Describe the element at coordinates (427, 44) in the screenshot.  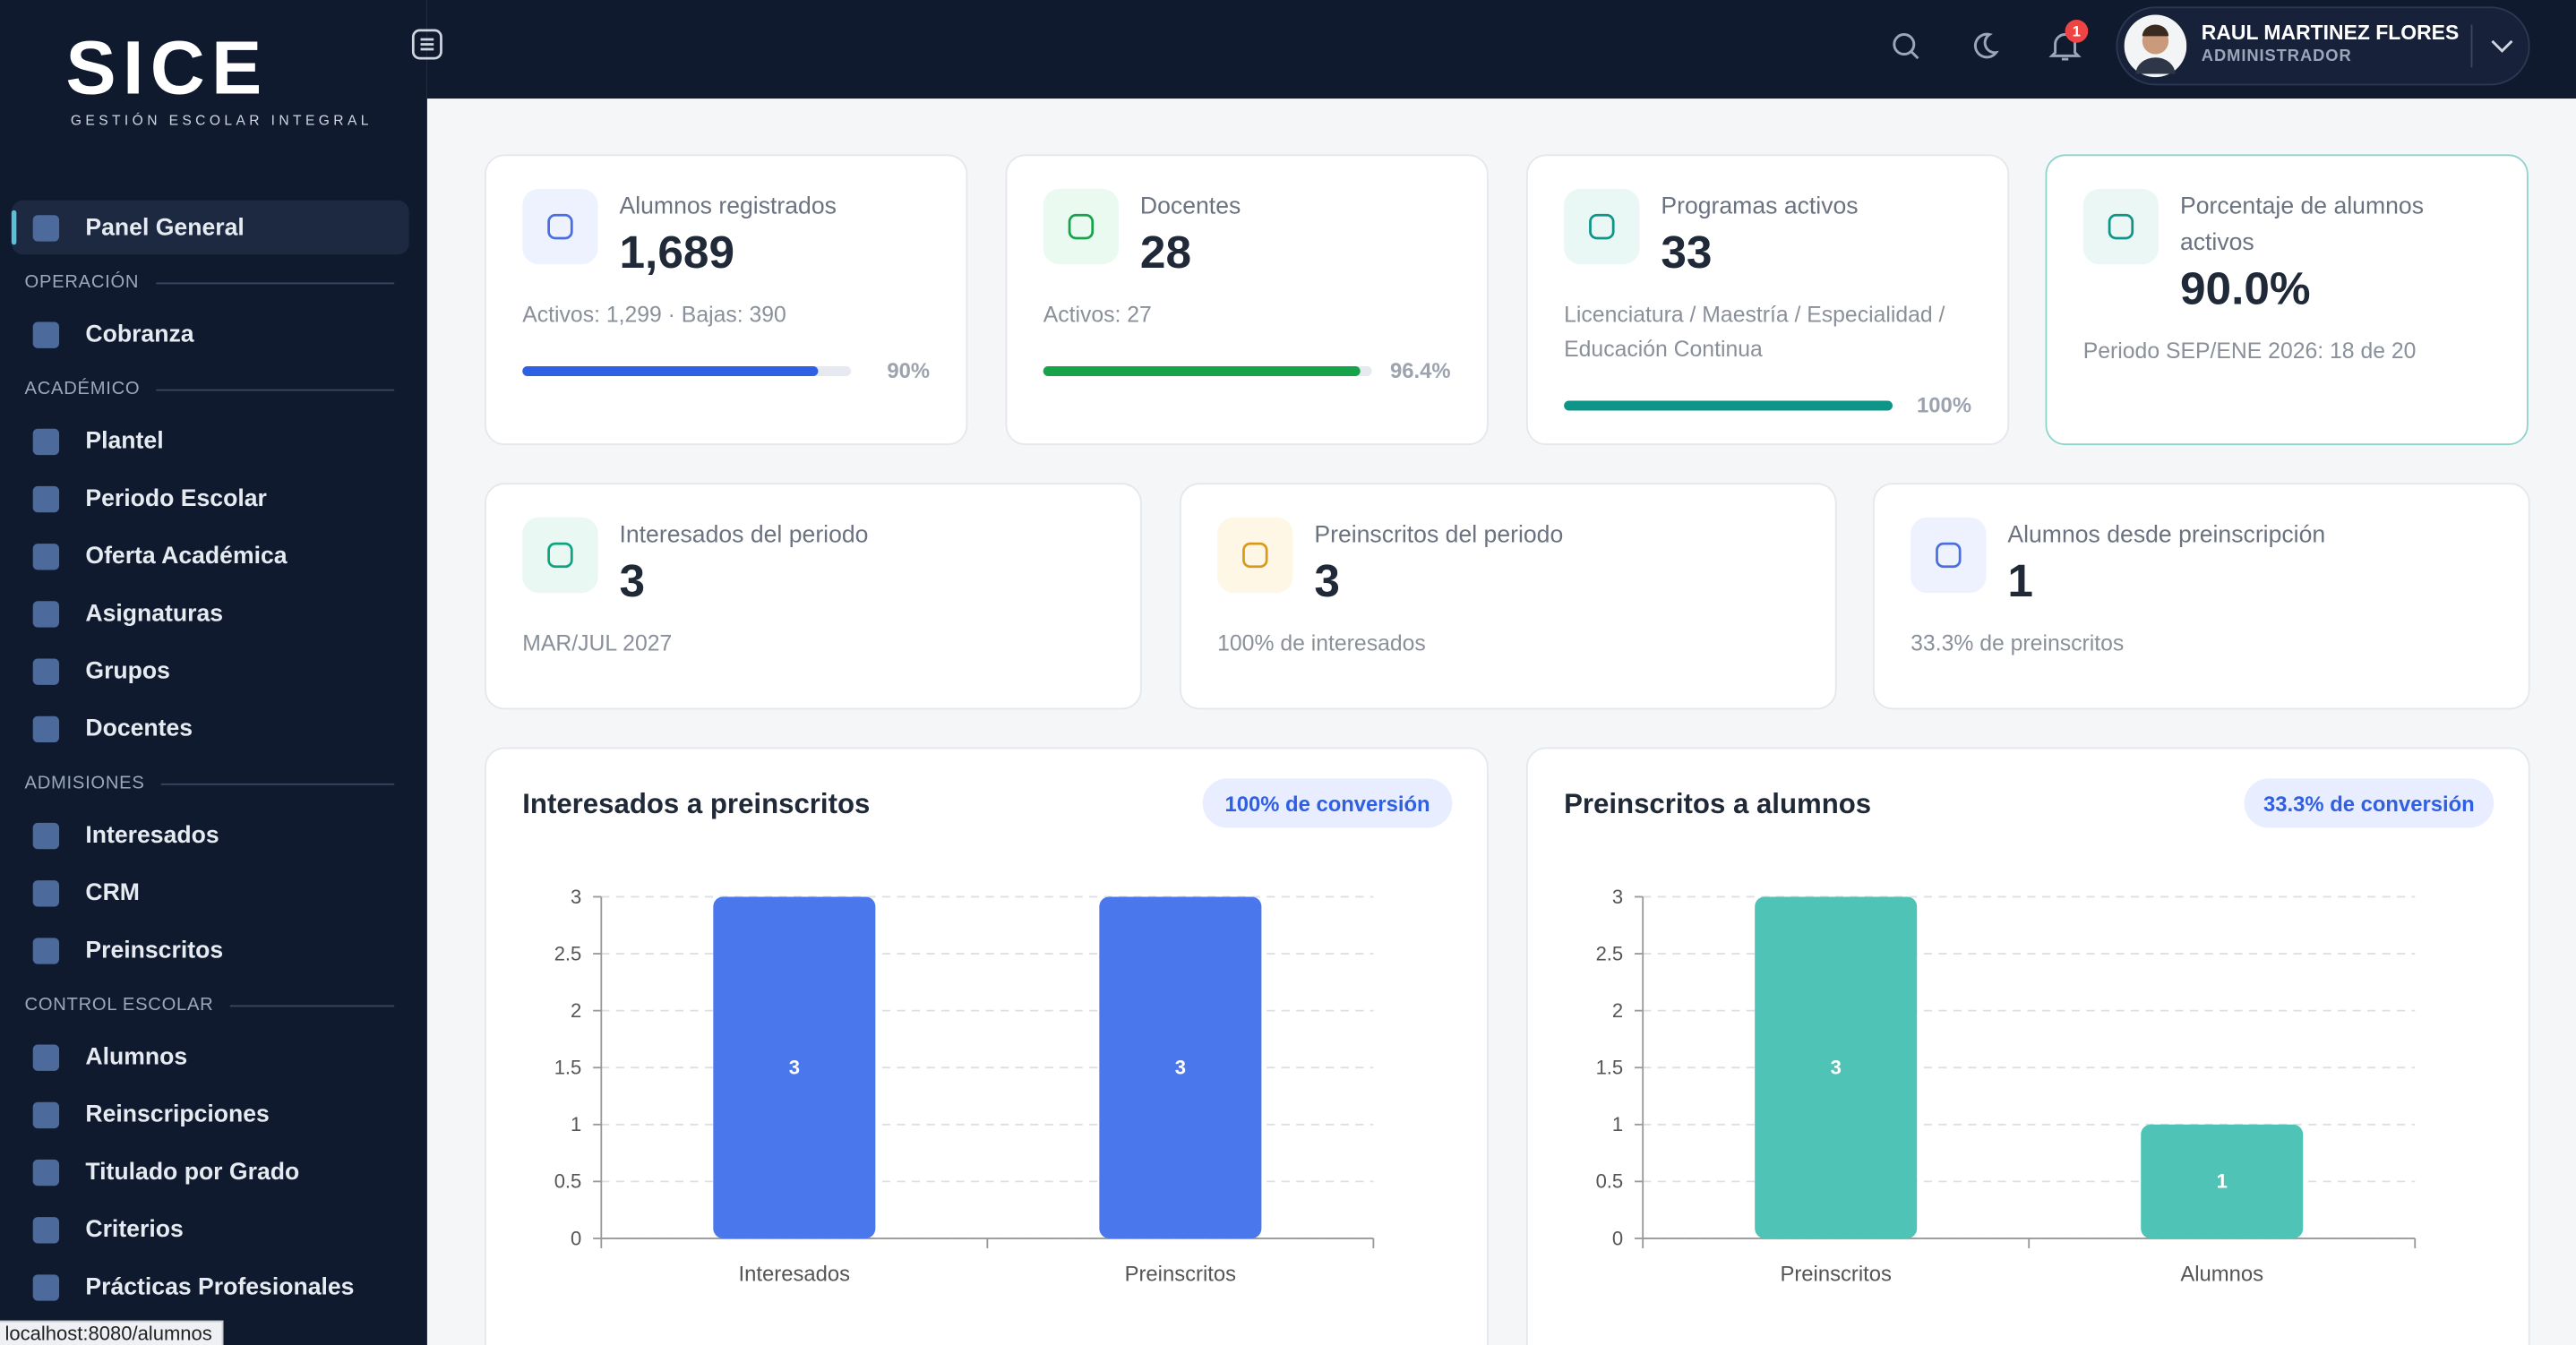
I see `menu-toggle` at that location.